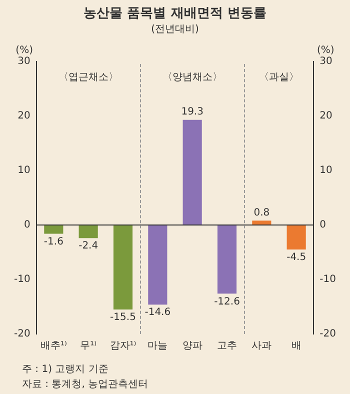 This screenshot has height=394, width=350. I want to click on x-tick-label: 고추, so click(227, 346).